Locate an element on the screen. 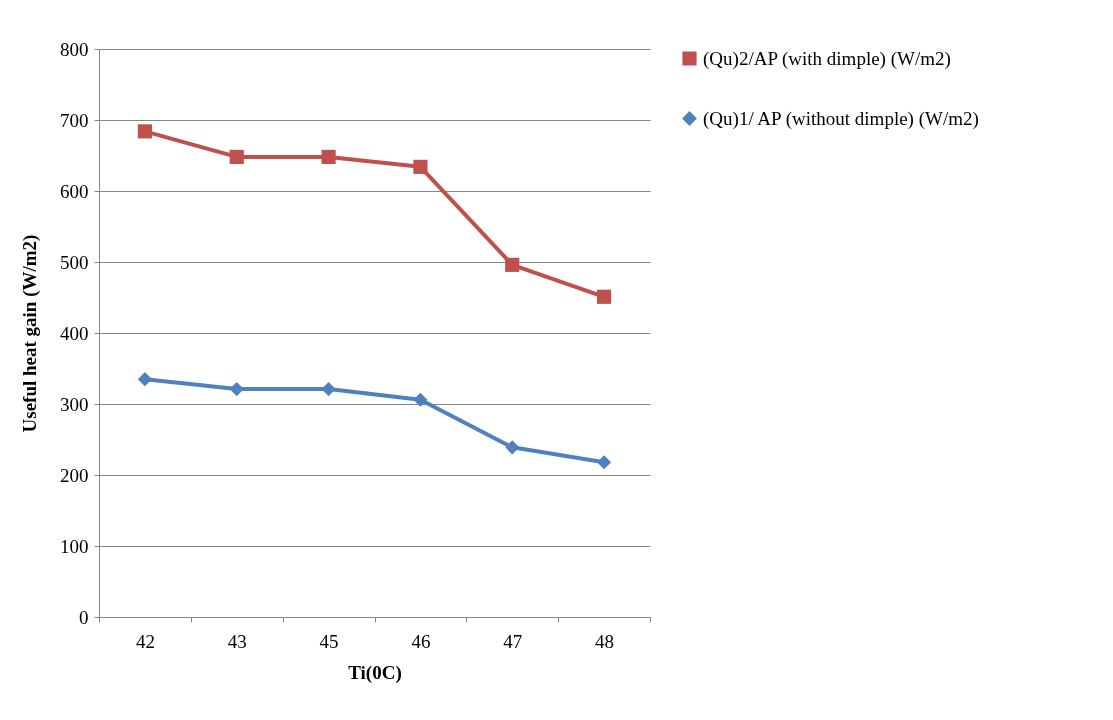 The image size is (1113, 720). x-tick-label: 47 is located at coordinates (513, 641).